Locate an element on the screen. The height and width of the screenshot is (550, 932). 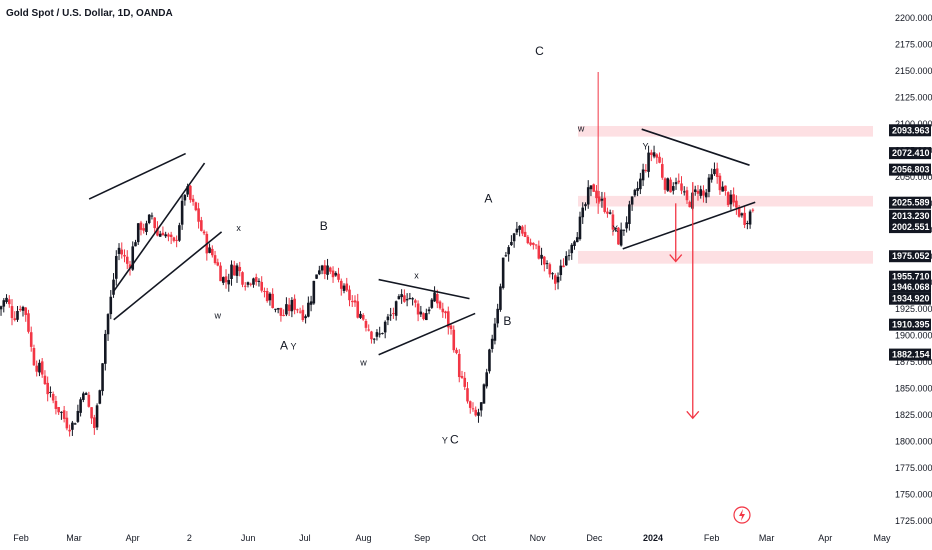
price-tag-label-0: 2093.963 is located at coordinates (911, 130).